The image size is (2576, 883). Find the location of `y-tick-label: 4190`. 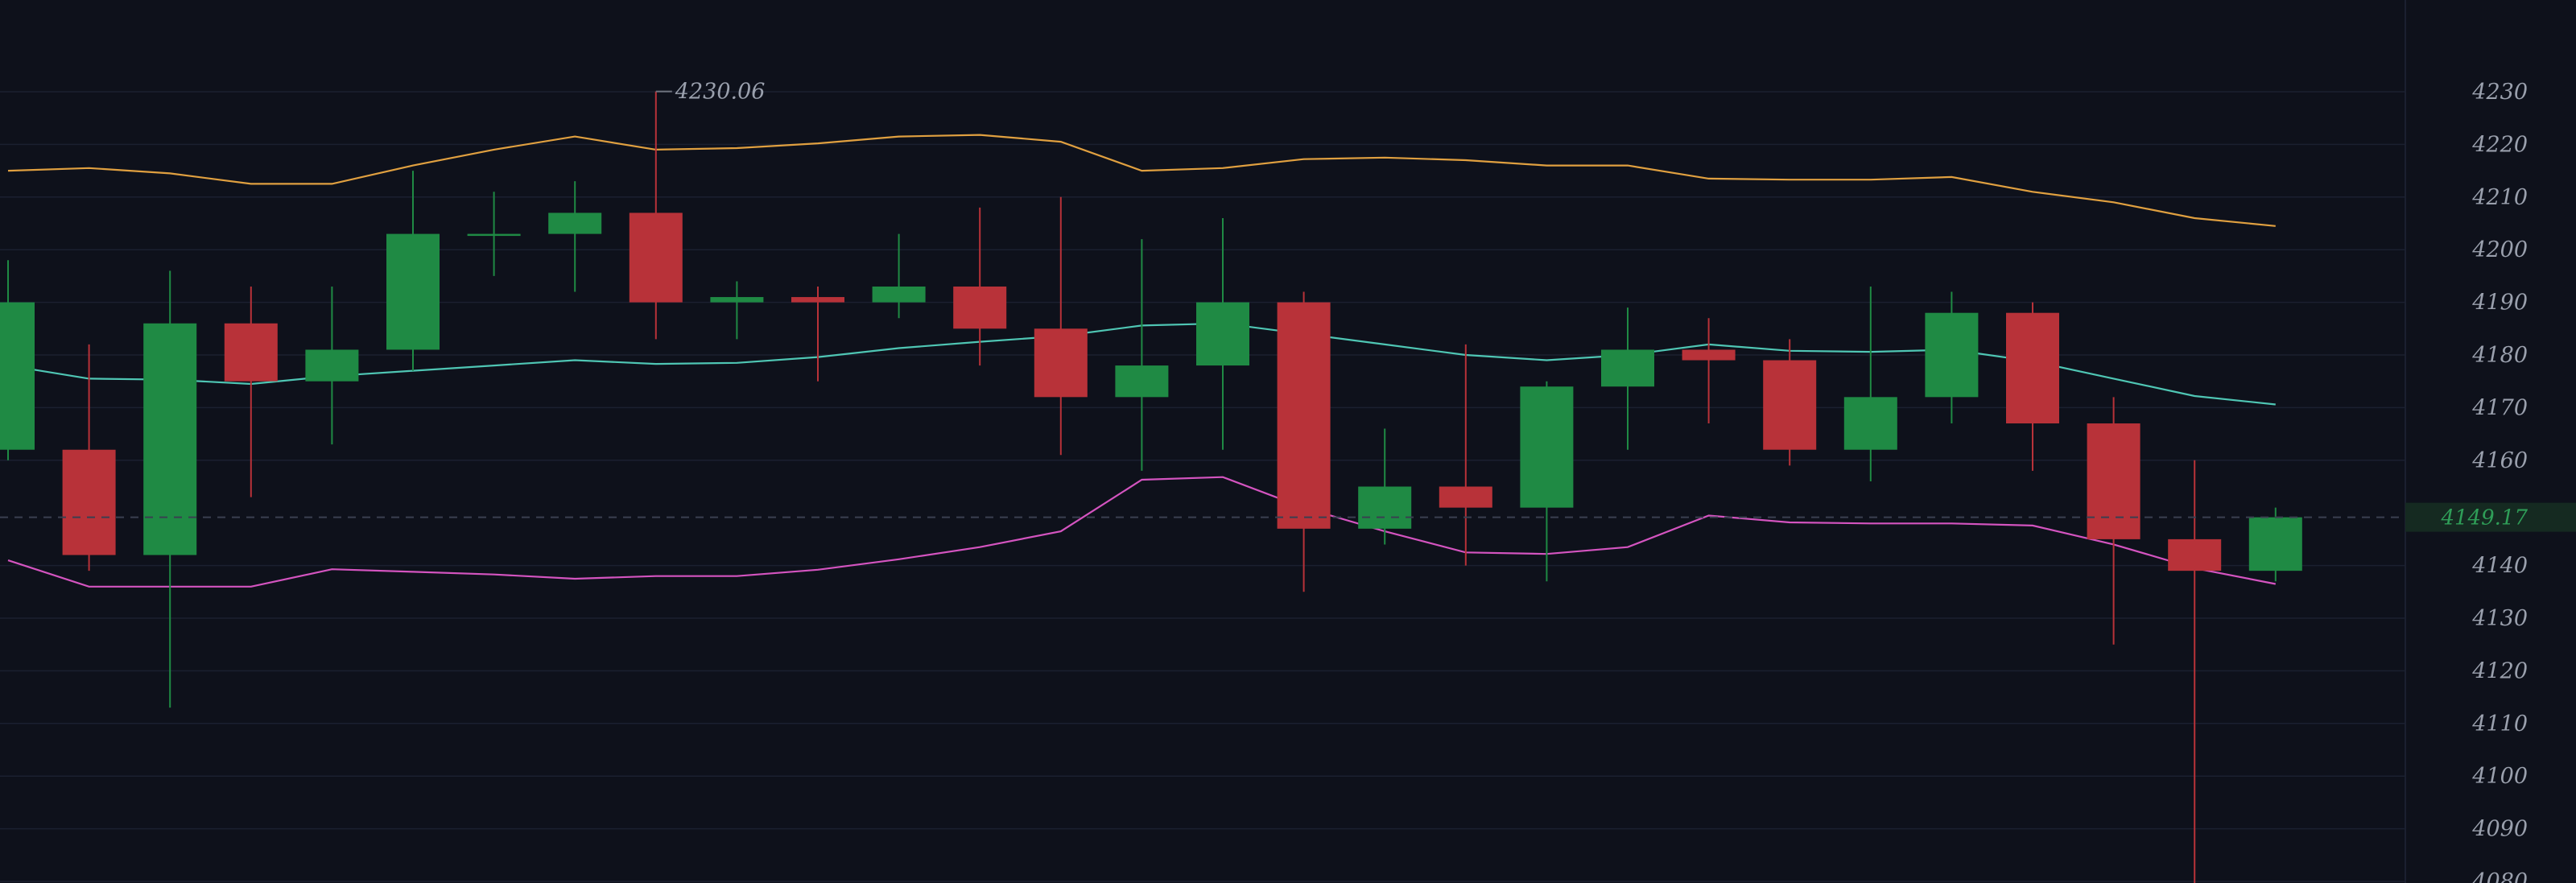

y-tick-label: 4190 is located at coordinates (2499, 303).